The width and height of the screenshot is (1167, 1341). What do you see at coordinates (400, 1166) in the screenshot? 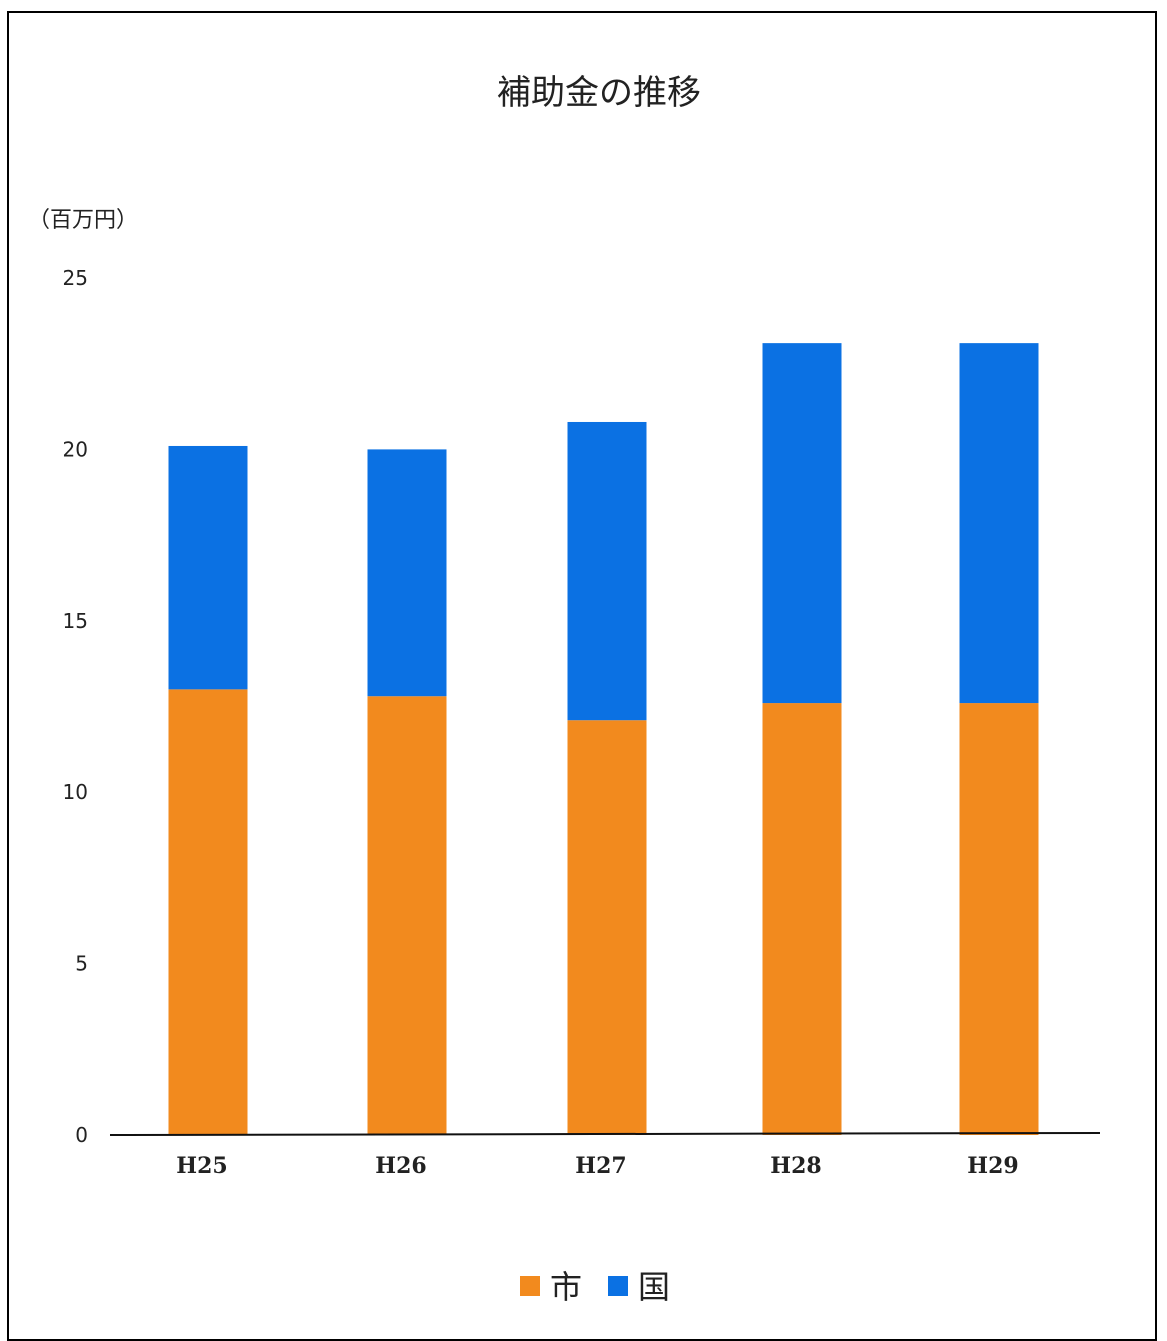
I see `x-tick-label: H26` at bounding box center [400, 1166].